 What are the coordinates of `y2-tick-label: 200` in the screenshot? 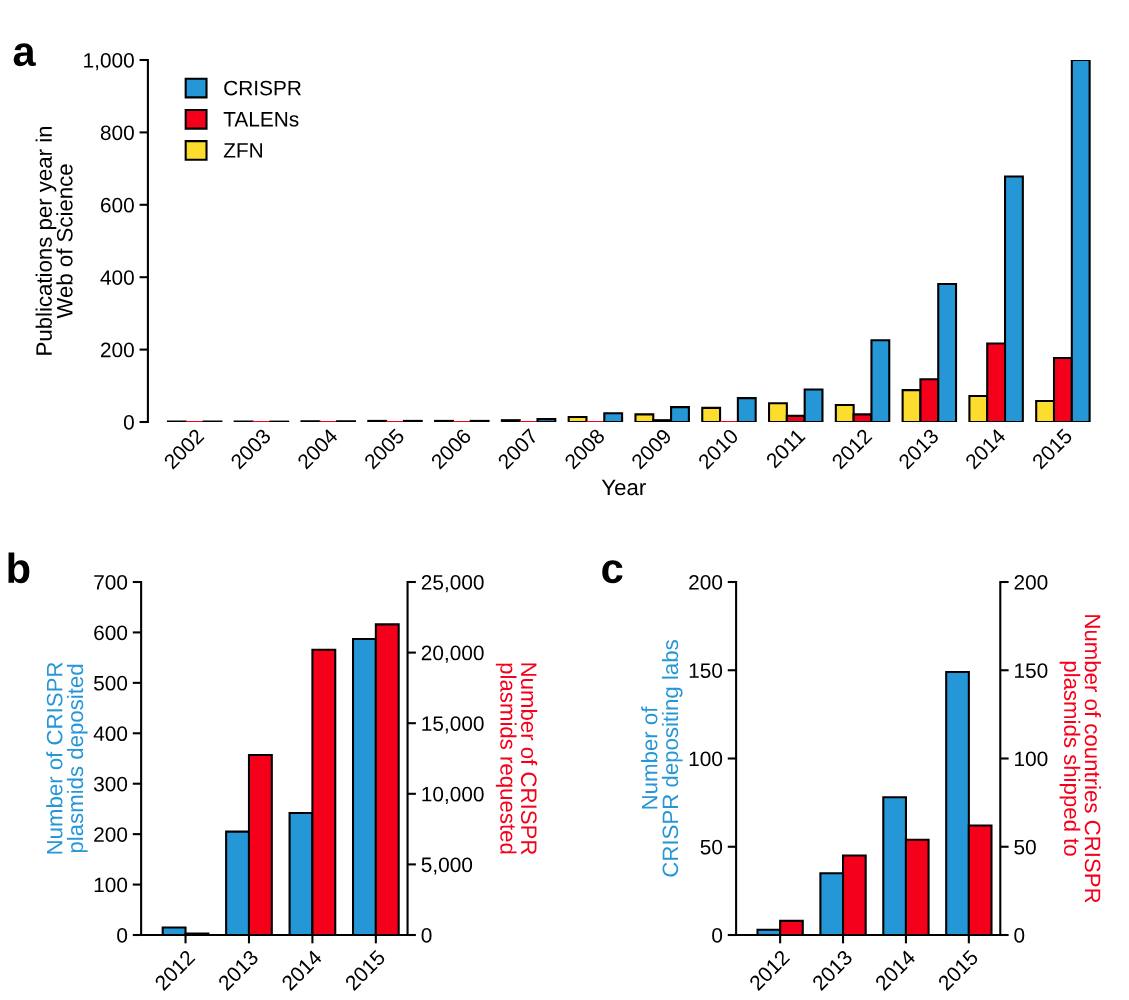 It's located at (1031, 582).